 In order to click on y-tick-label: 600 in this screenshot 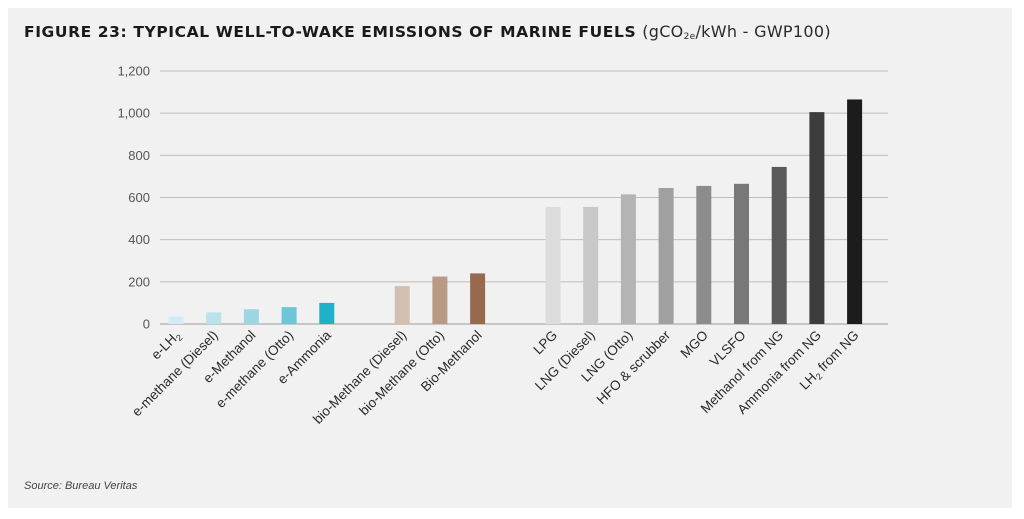, I will do `click(139, 197)`.